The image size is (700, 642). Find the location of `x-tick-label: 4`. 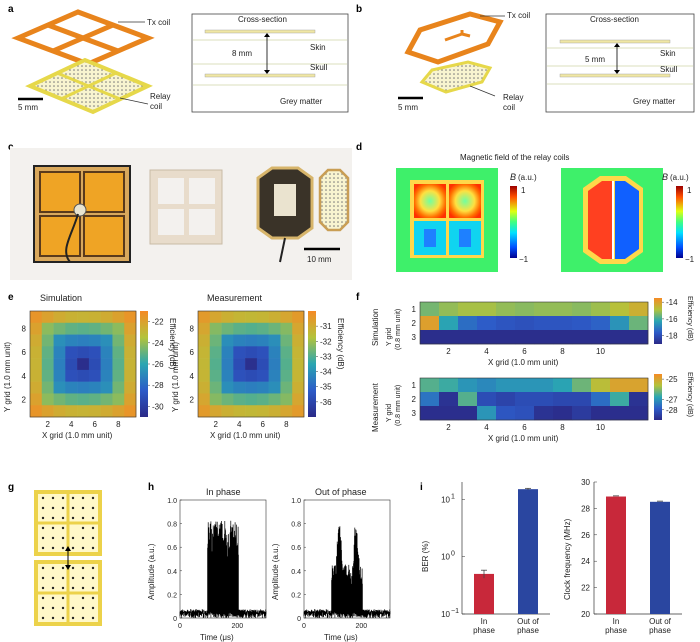

x-tick-label: 4 is located at coordinates (239, 424).